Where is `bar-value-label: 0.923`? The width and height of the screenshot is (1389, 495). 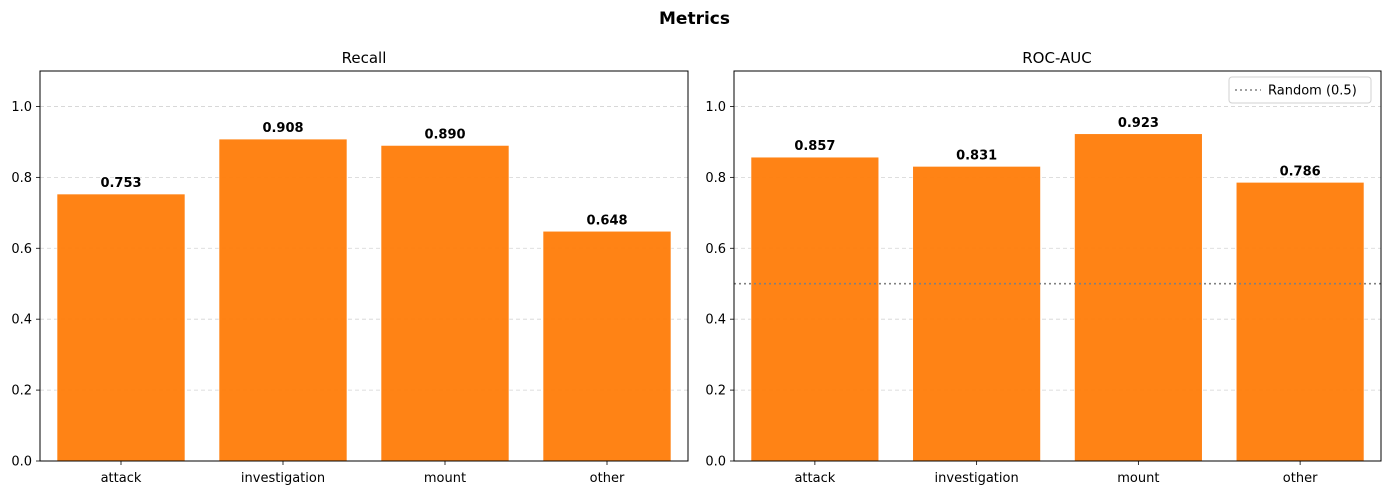 bar-value-label: 0.923 is located at coordinates (1138, 123).